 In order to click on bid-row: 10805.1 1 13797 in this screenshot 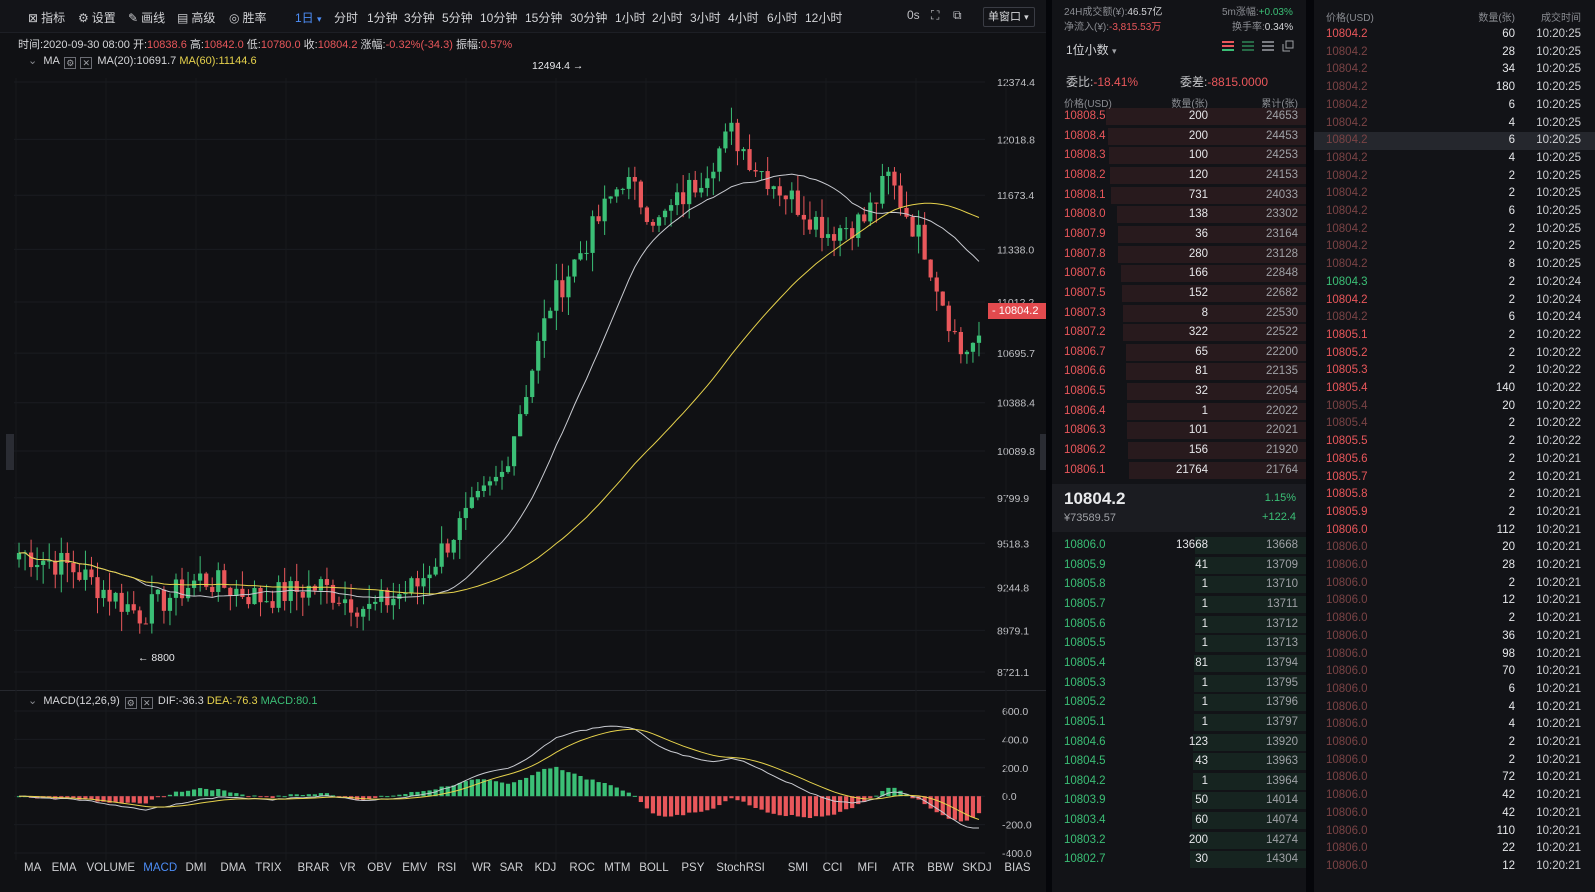, I will do `click(1179, 722)`.